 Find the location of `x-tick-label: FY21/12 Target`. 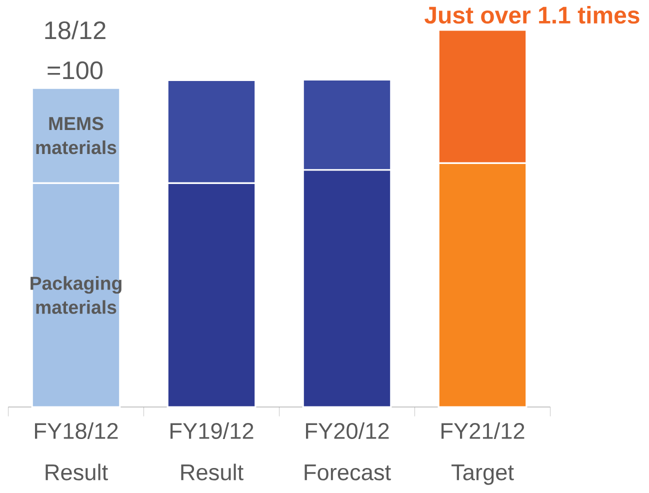

x-tick-label: FY21/12 Target is located at coordinates (483, 453).